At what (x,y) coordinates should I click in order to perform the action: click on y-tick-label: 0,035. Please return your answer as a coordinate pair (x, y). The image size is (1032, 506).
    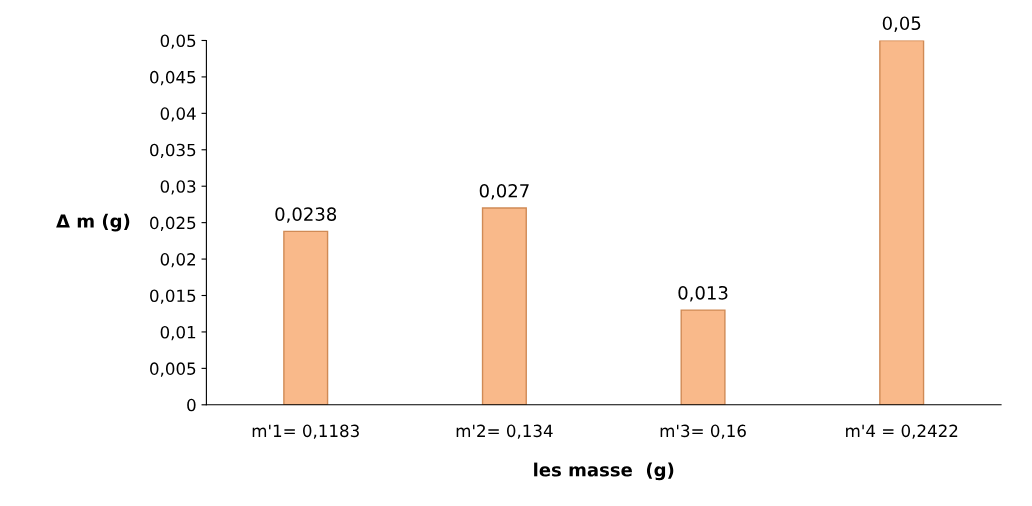
    Looking at the image, I should click on (173, 151).